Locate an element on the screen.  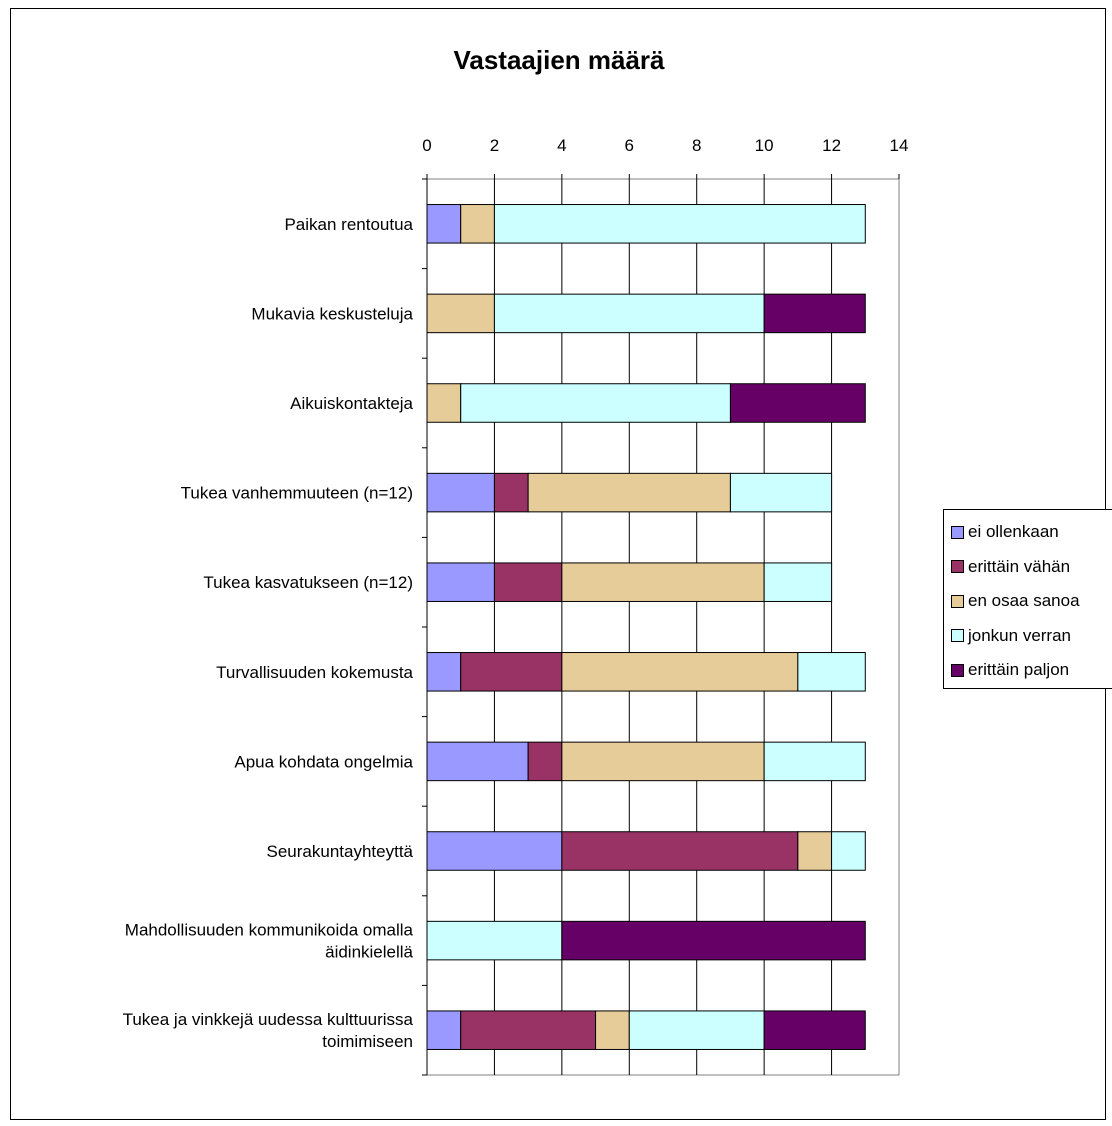
category-label: Tukea vanhemmuuteen (n=12) is located at coordinates (297, 493).